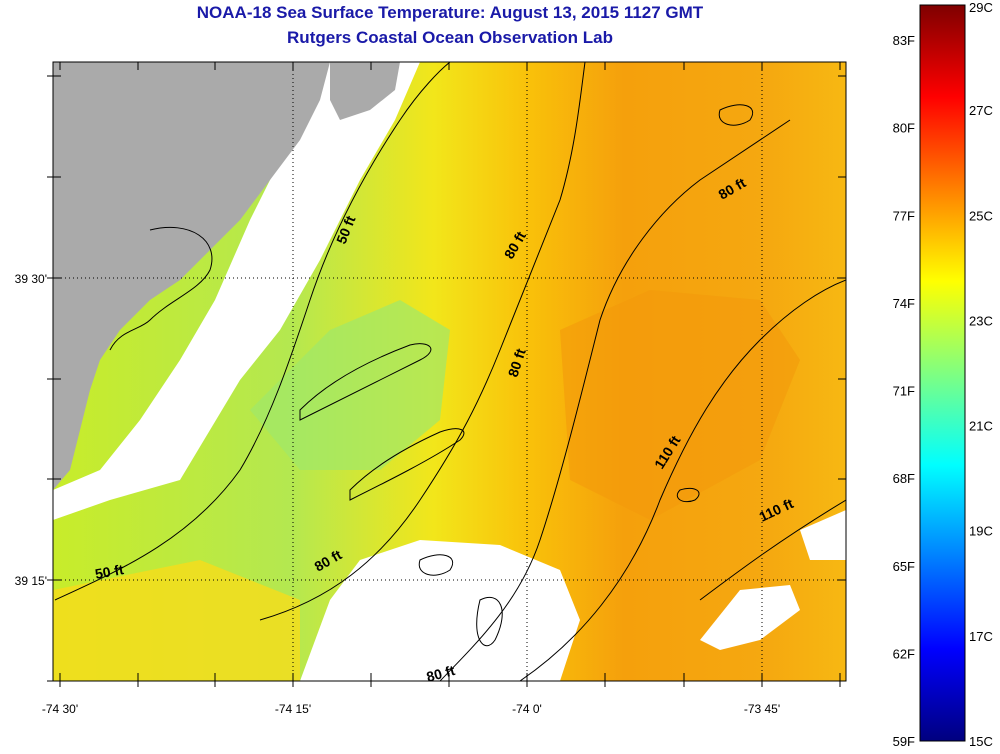 This screenshot has height=754, width=1000. I want to click on nodata-south, so click(440, 610).